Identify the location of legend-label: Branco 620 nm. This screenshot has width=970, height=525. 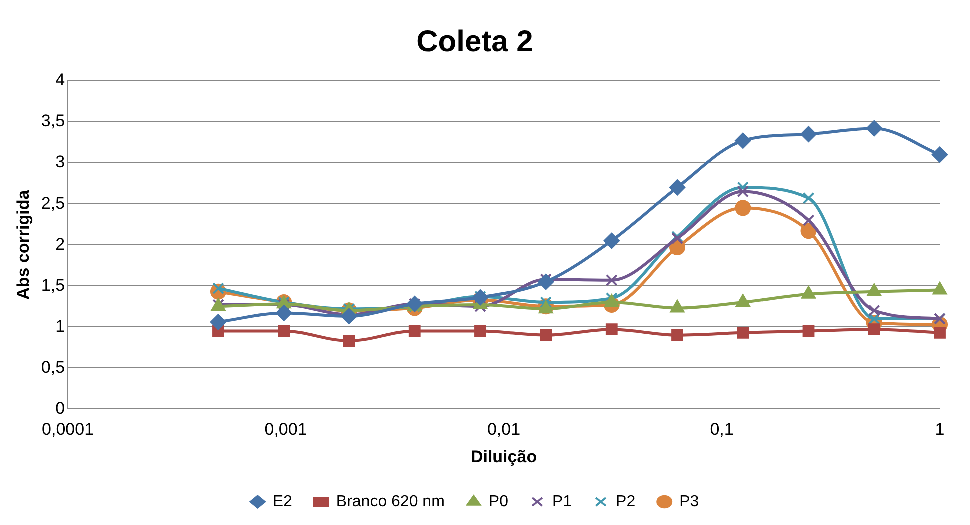
(390, 501).